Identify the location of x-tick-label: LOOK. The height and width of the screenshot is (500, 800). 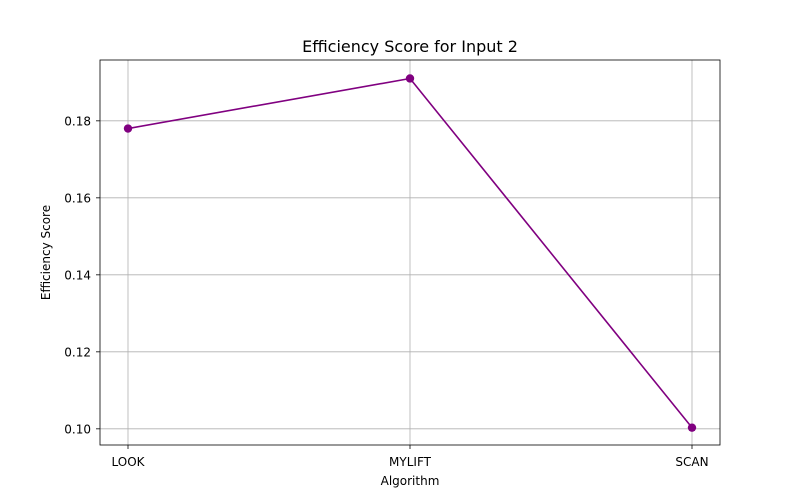
(128, 462).